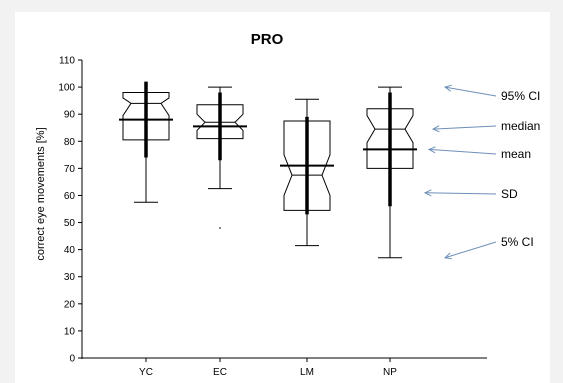 The width and height of the screenshot is (563, 383). I want to click on x-tick-label: LM, so click(307, 372).